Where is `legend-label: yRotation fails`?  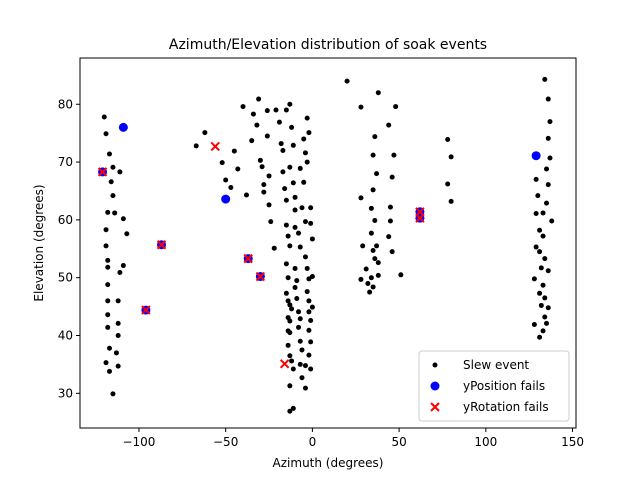
legend-label: yRotation fails is located at coordinates (506, 407).